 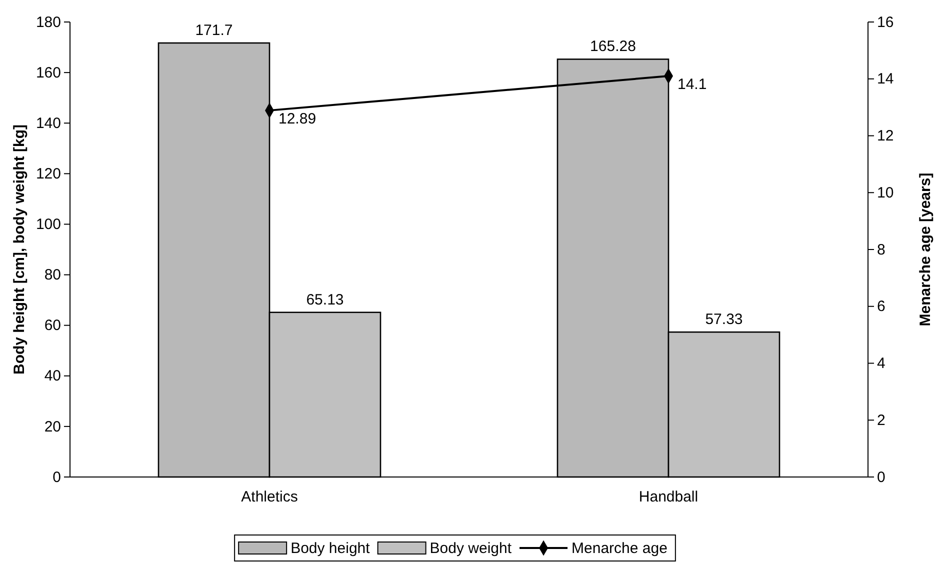 I want to click on data-label: 12.89, so click(x=297, y=119).